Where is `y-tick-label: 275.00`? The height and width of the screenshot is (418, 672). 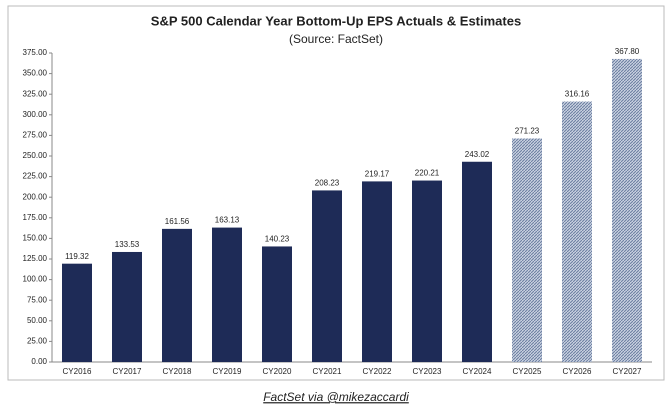
y-tick-label: 275.00 is located at coordinates (35, 135).